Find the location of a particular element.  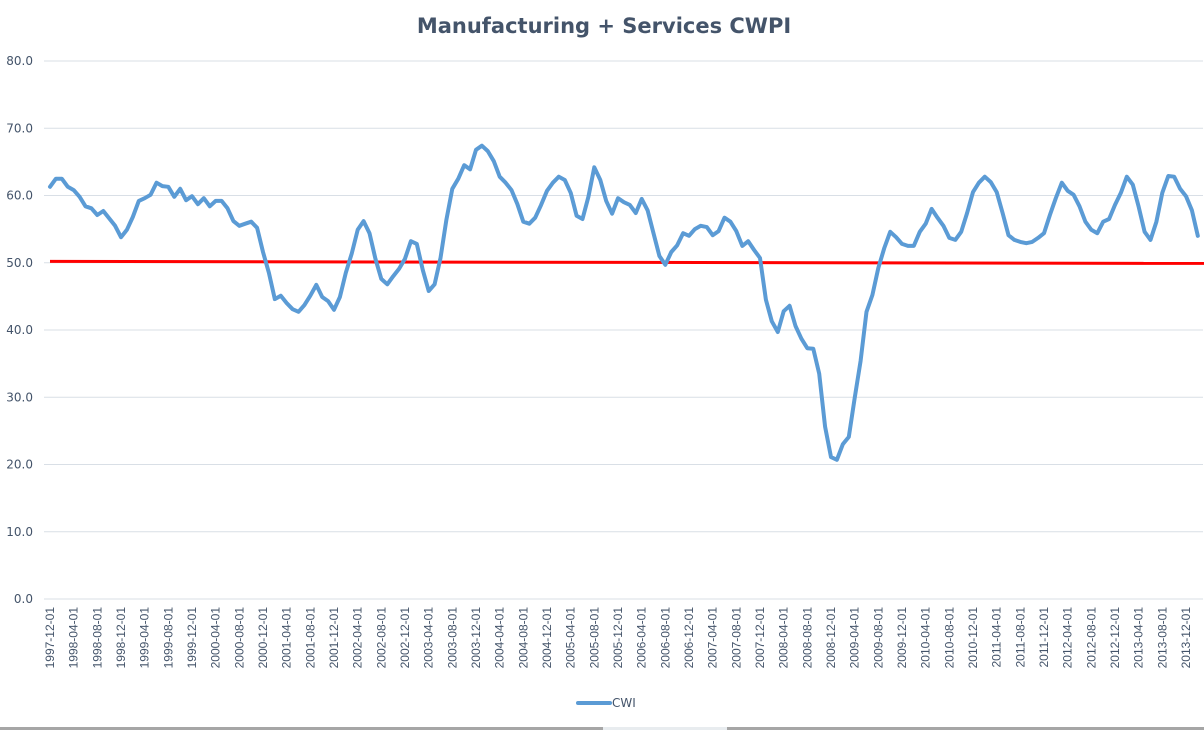

x-tick-label: 2007-08-01 is located at coordinates (736, 638).